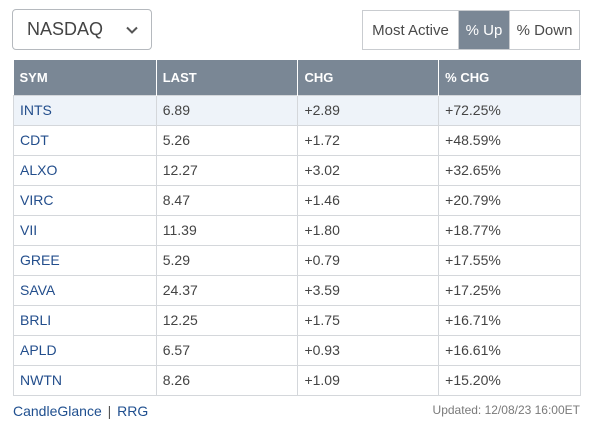 This screenshot has height=428, width=591. Describe the element at coordinates (368, 200) in the screenshot. I see `cell-change: +1.46` at that location.